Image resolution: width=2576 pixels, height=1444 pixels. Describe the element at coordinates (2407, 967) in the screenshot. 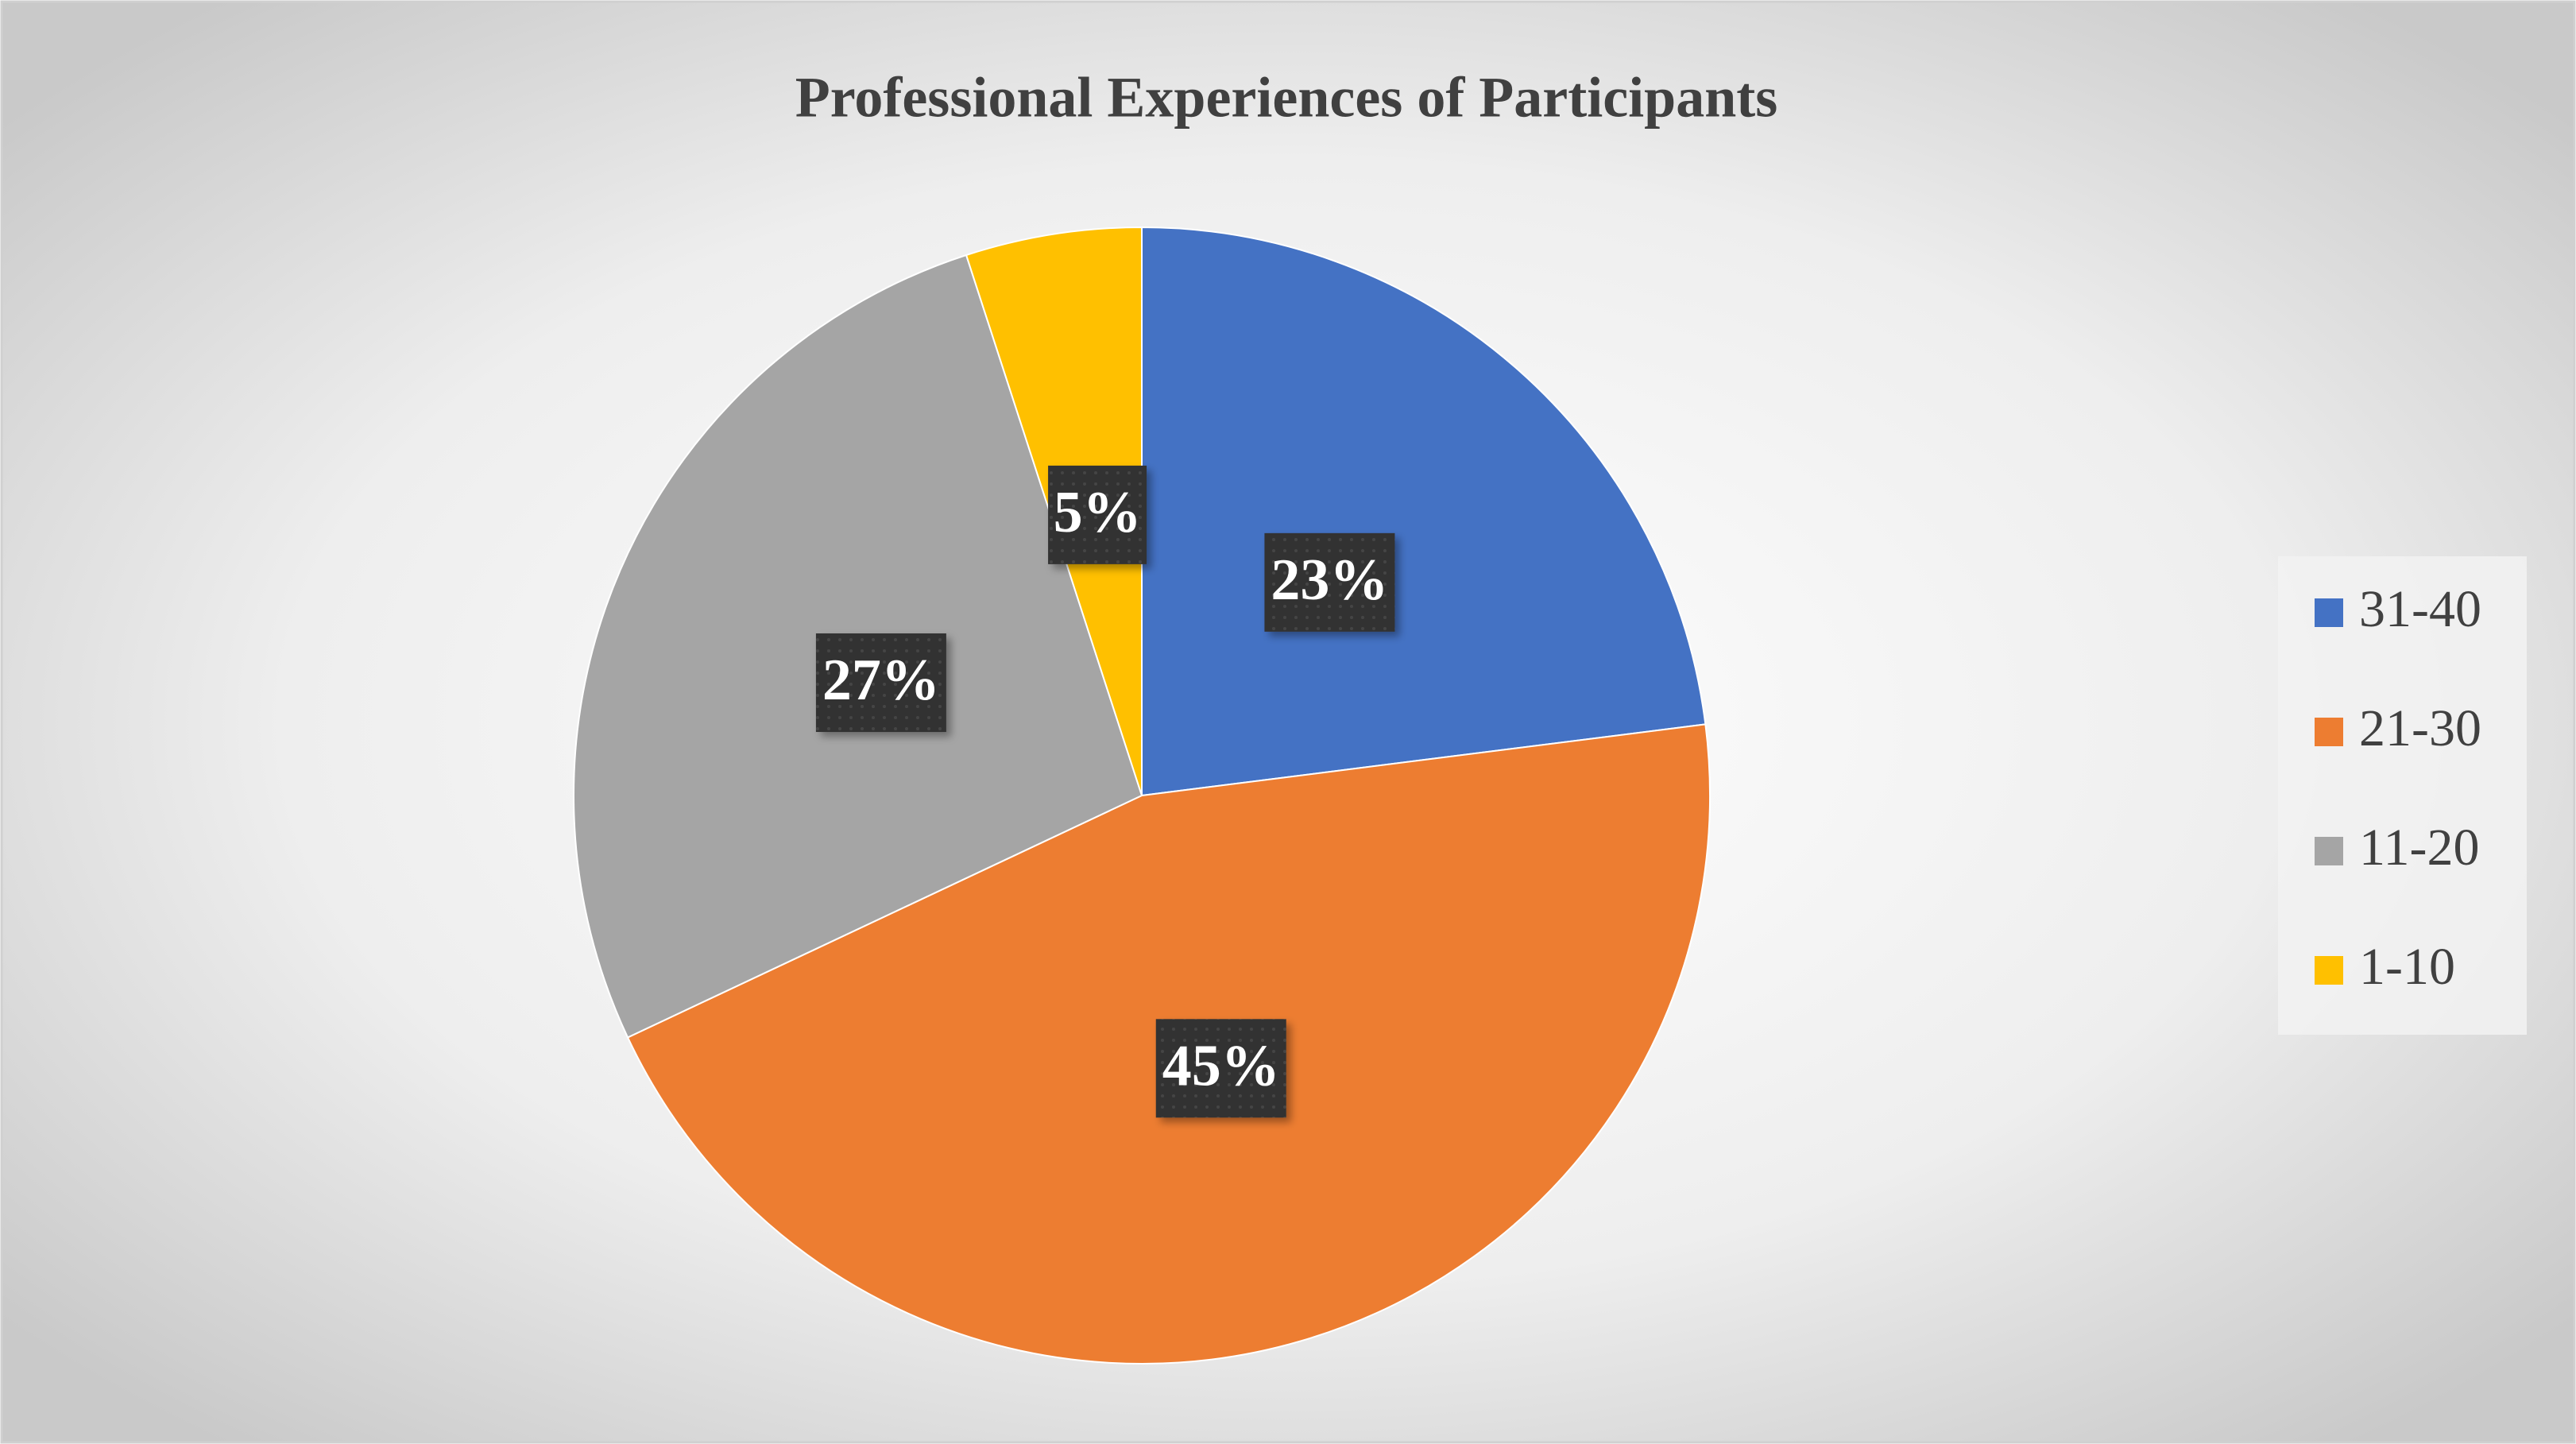

I see `legend-label: 1-10` at that location.